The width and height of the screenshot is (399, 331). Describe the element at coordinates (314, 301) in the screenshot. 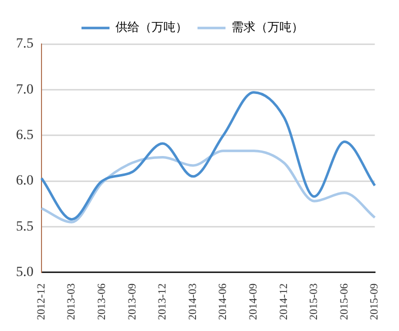

I see `x-tick-label: 2015-03` at that location.